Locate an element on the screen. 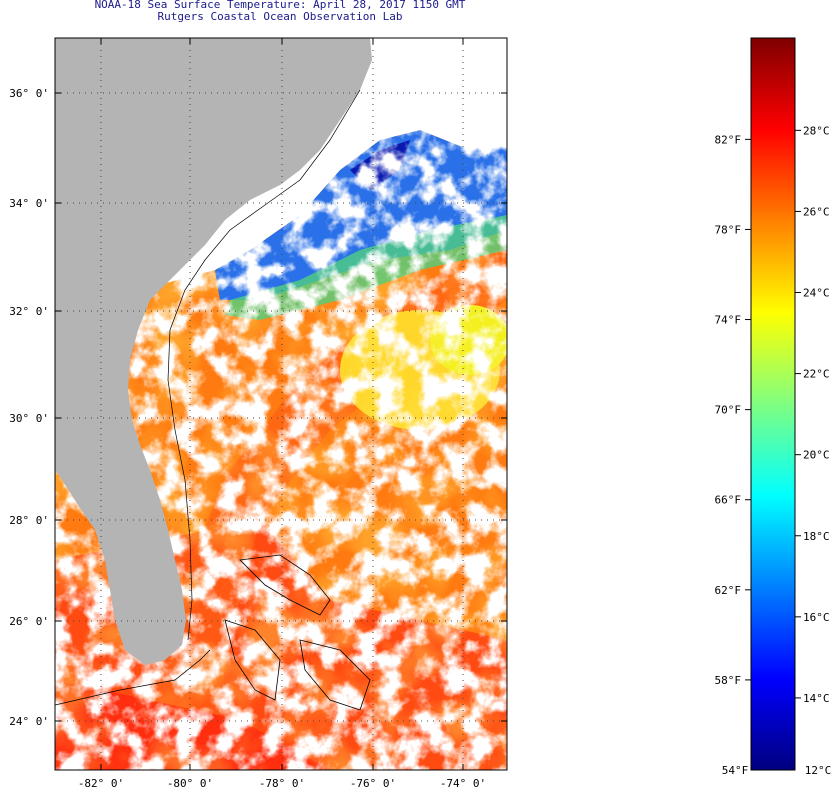 This screenshot has width=832, height=793. longitude-label: -76° 0' is located at coordinates (373, 783).